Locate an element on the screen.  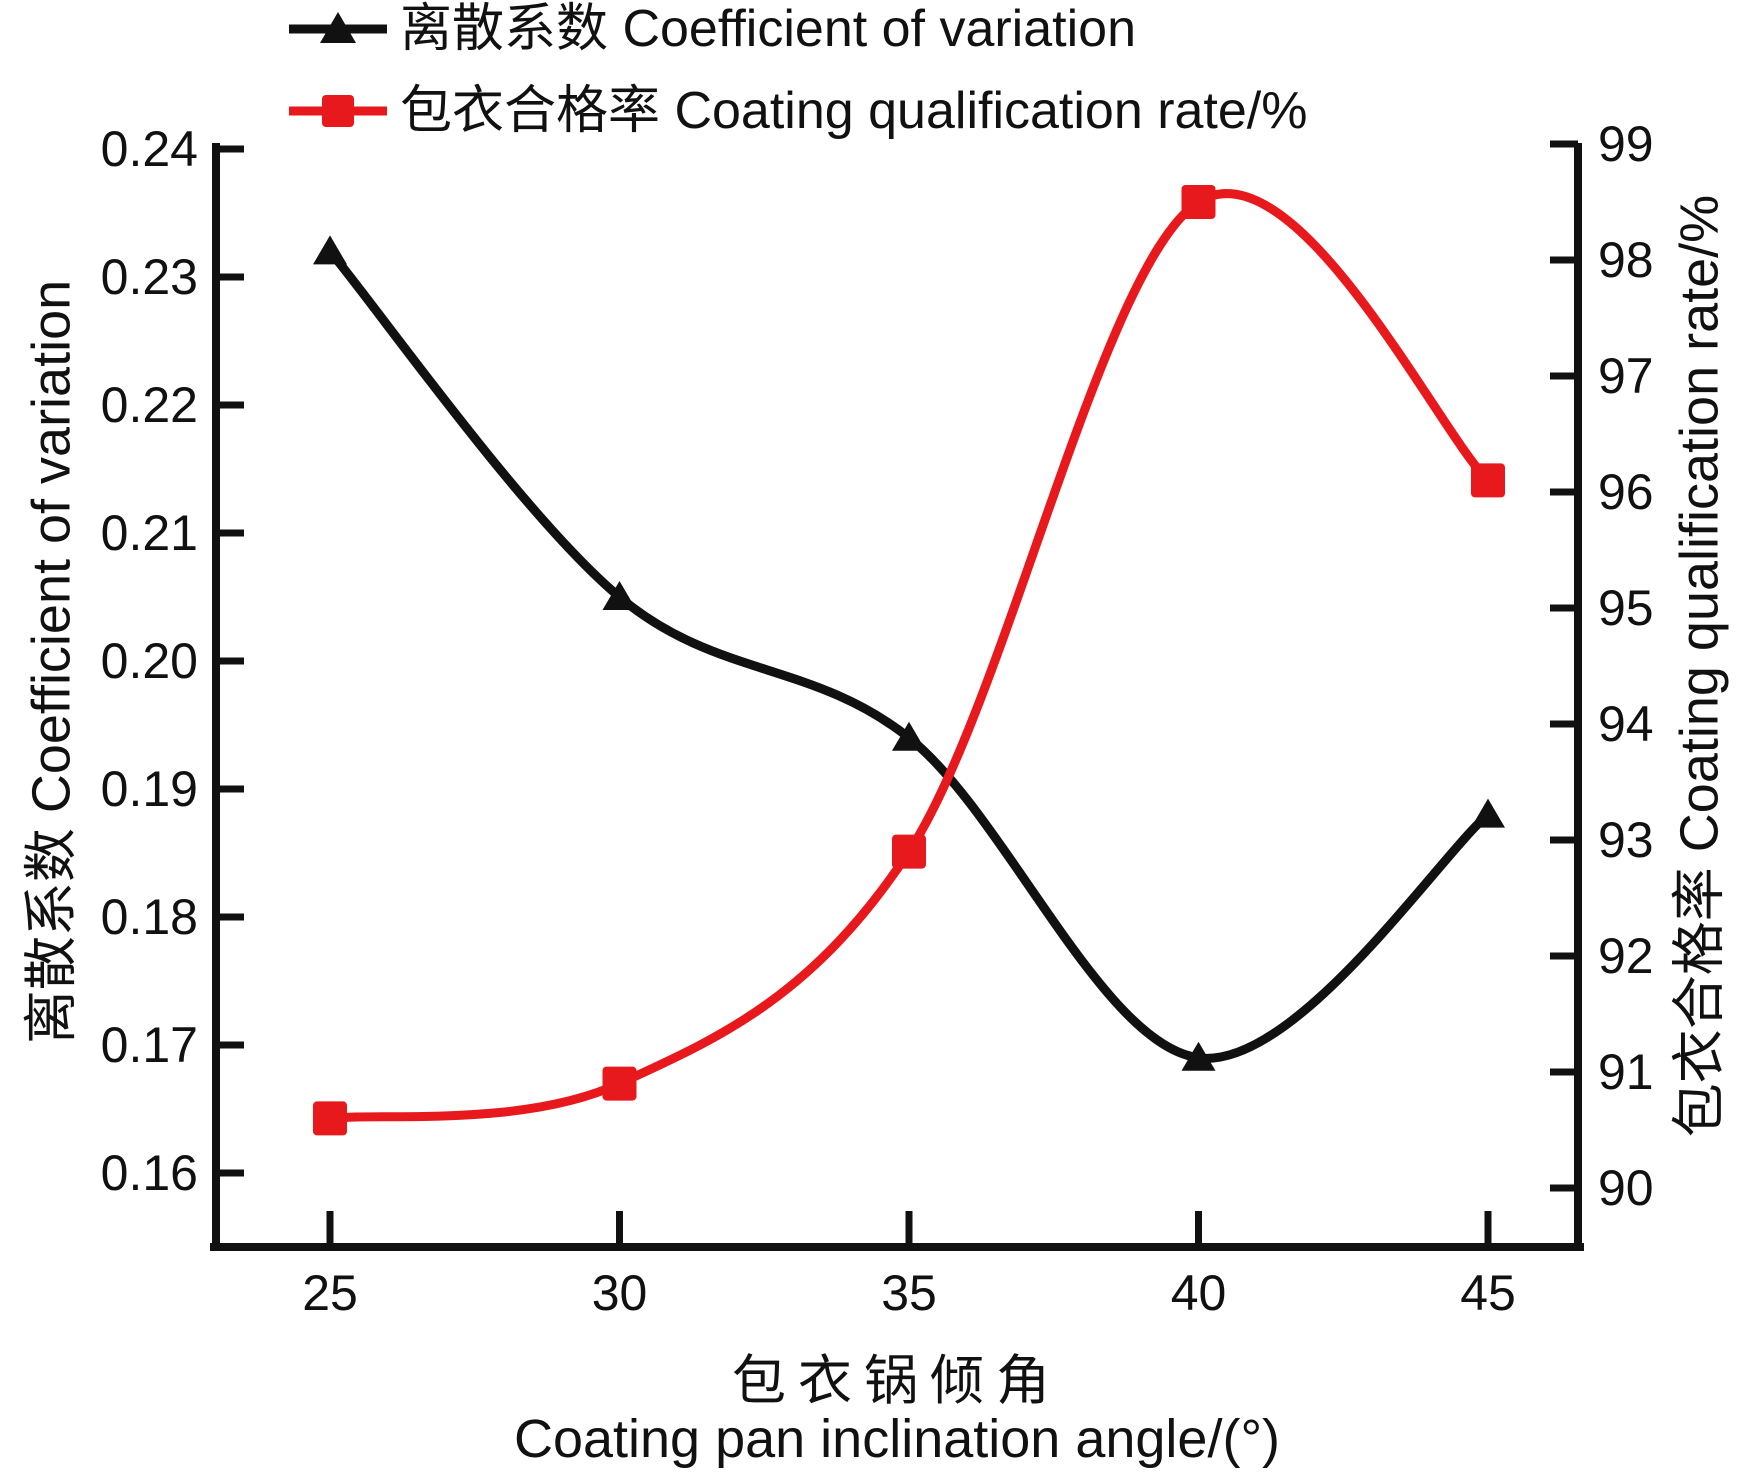
left-axis-tick-label: 0.18 is located at coordinates (149, 917).